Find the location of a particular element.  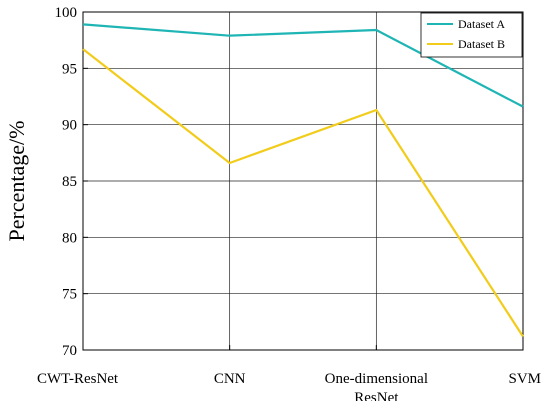

y-tick-label: 80 is located at coordinates (69, 238).